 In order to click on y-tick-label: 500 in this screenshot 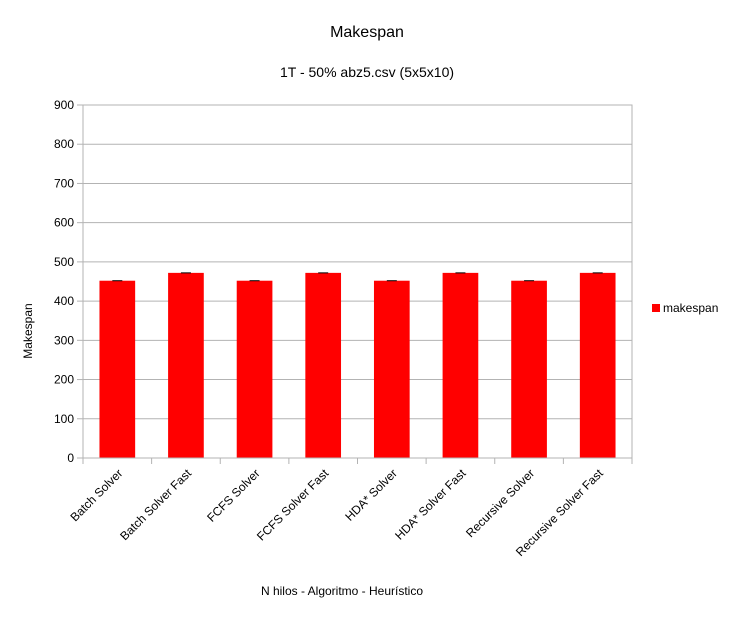, I will do `click(64, 262)`.